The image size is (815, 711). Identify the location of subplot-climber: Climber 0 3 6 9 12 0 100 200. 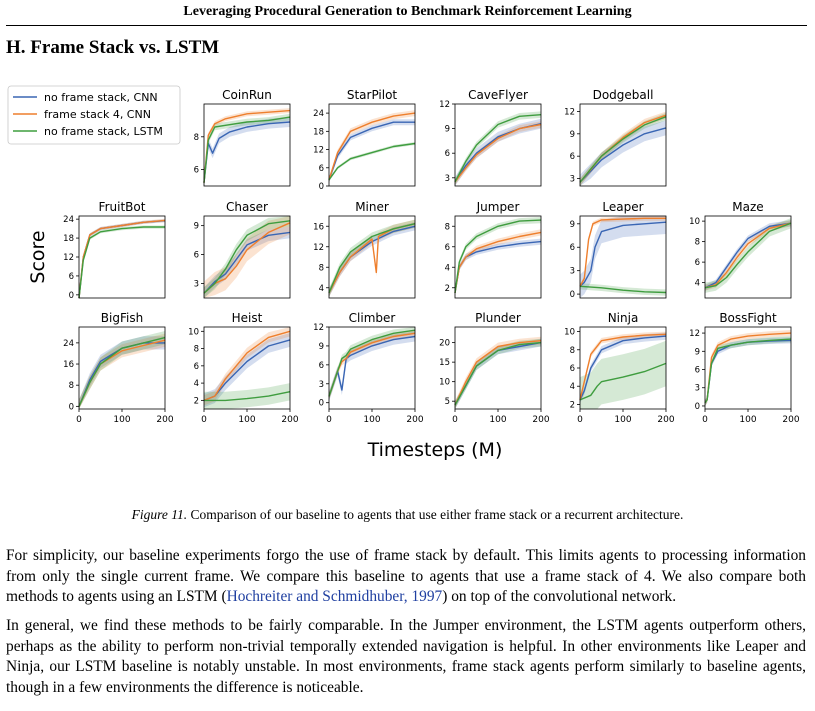
(368, 368).